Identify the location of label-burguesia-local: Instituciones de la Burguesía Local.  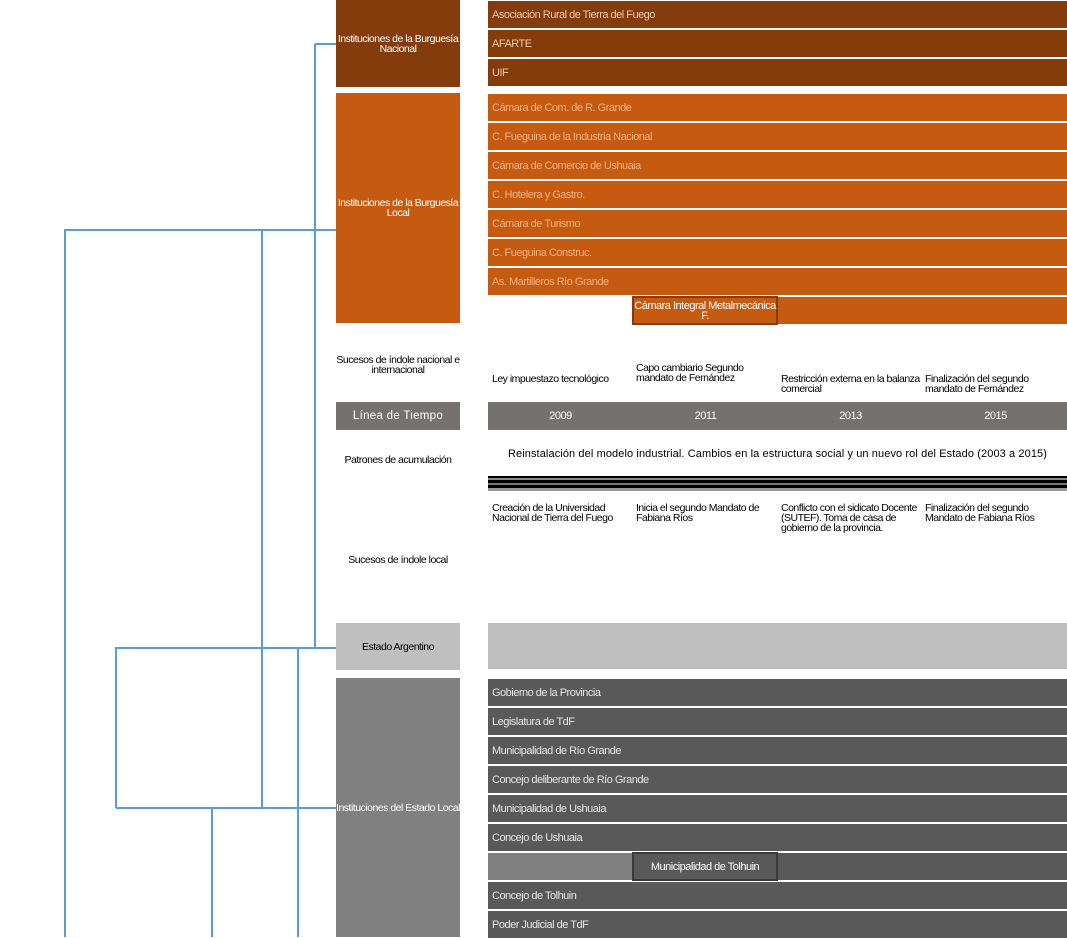
(398, 208).